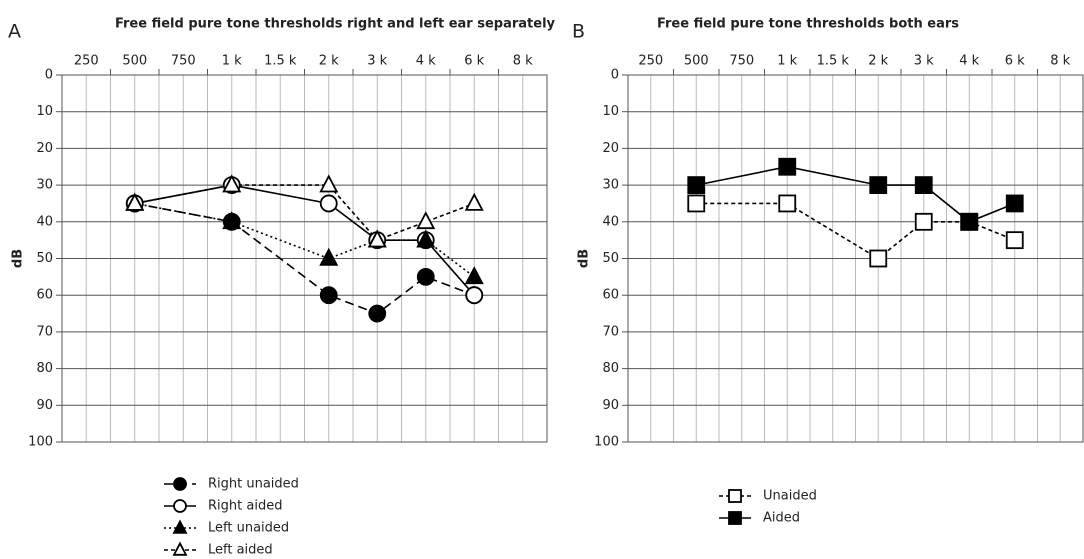  I want to click on panel-label: B, so click(578, 32).